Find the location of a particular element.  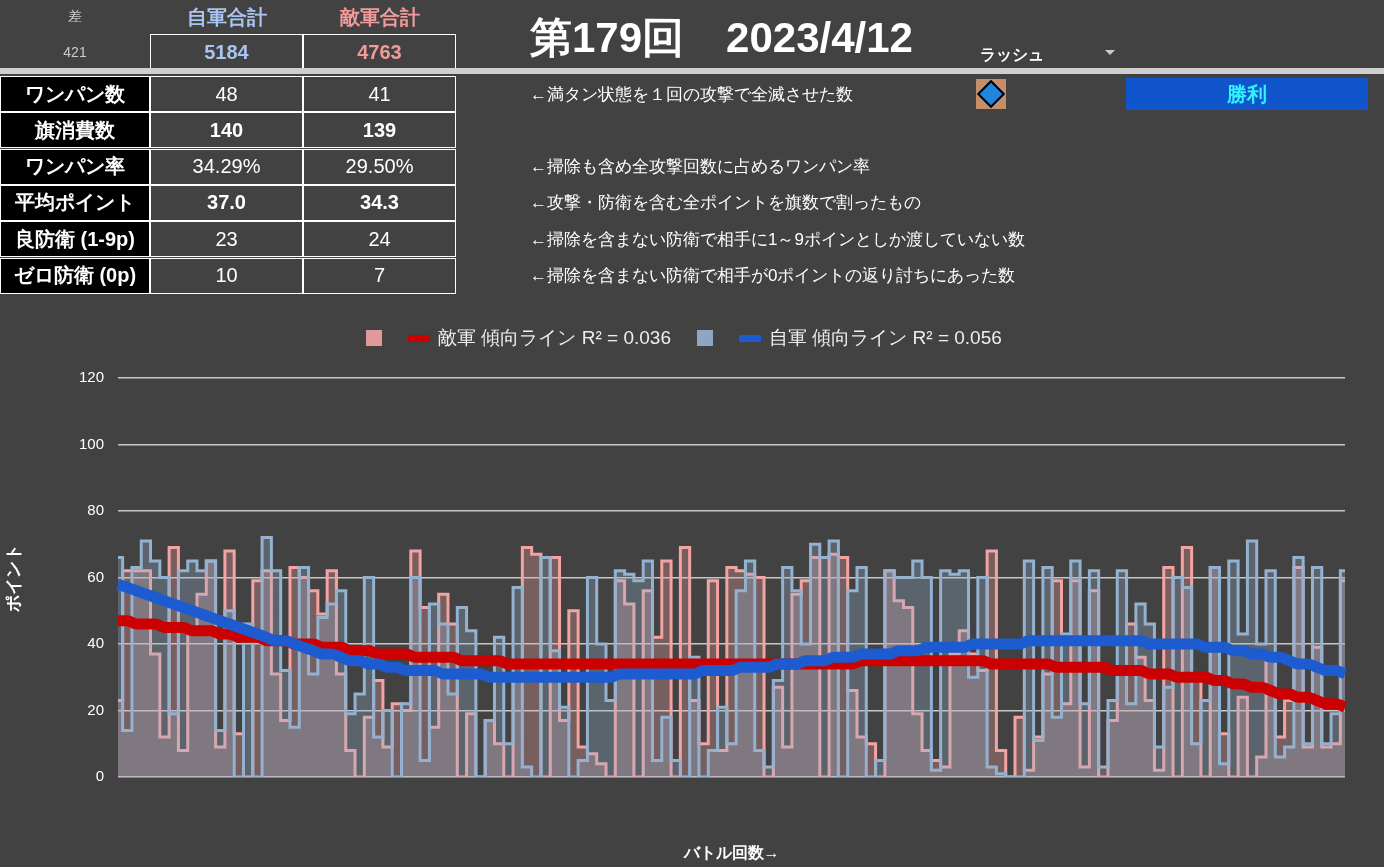

category-label: 平均ポイント is located at coordinates (75, 202).